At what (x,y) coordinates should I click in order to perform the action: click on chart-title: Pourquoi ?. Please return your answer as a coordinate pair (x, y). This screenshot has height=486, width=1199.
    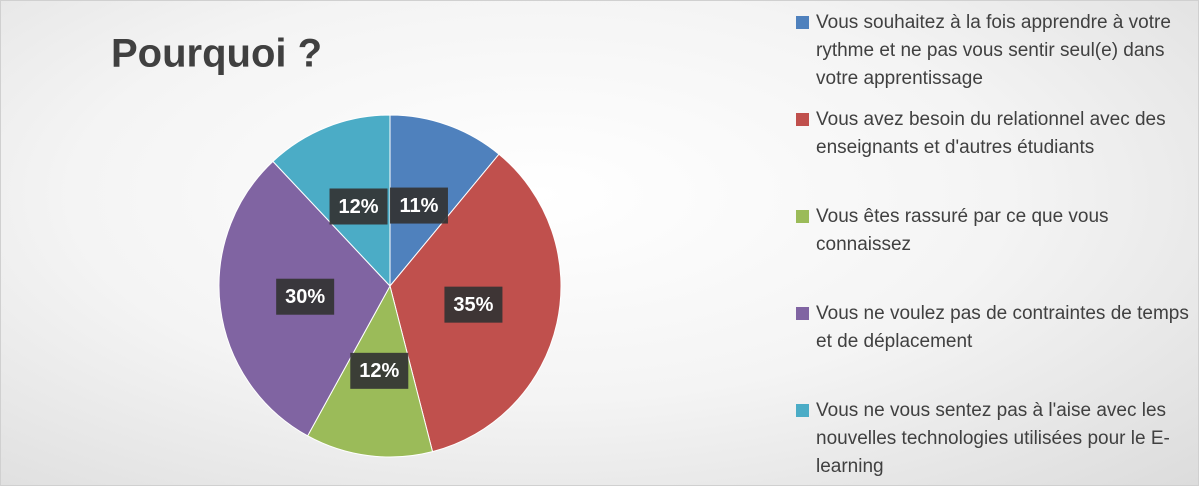
    Looking at the image, I should click on (216, 54).